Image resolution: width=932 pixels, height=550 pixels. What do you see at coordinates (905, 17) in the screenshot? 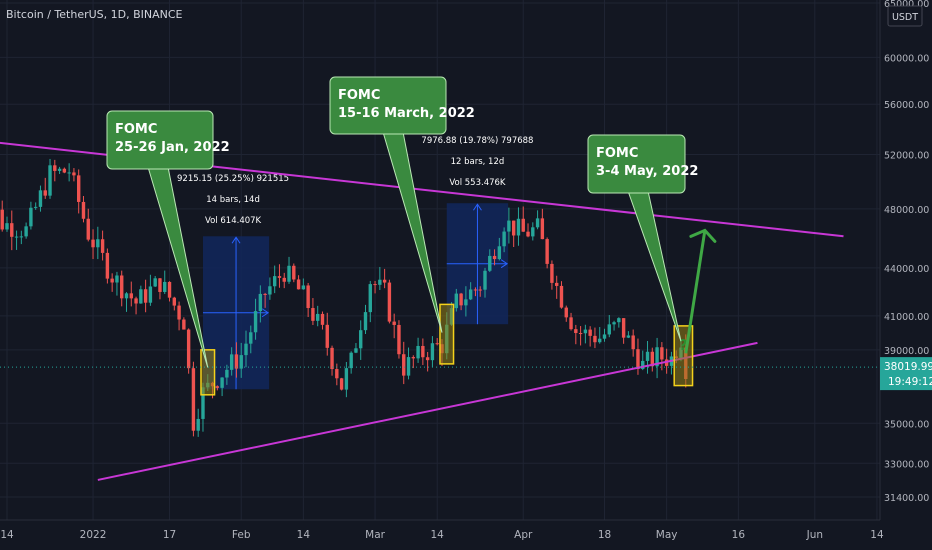
I see `currency-label: USDT` at bounding box center [905, 17].